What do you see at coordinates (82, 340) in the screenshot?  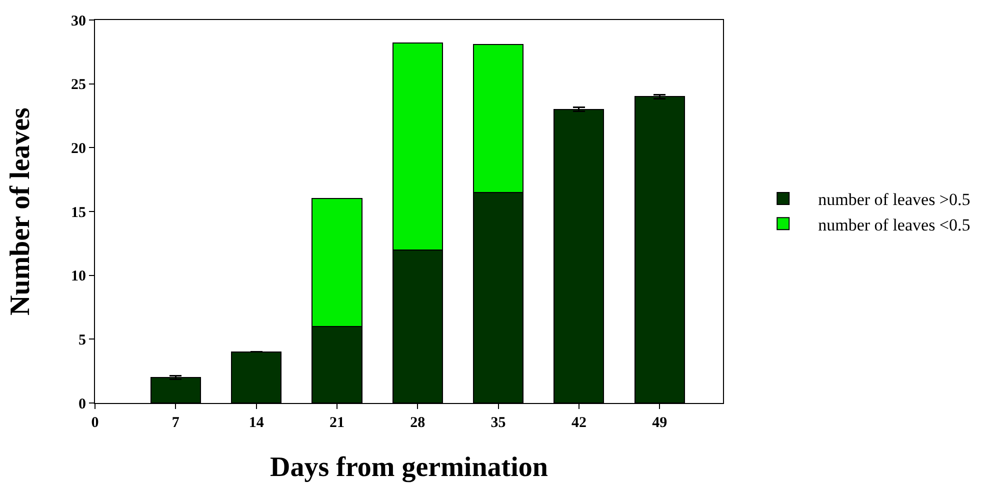 I see `y-tick-label: 5` at bounding box center [82, 340].